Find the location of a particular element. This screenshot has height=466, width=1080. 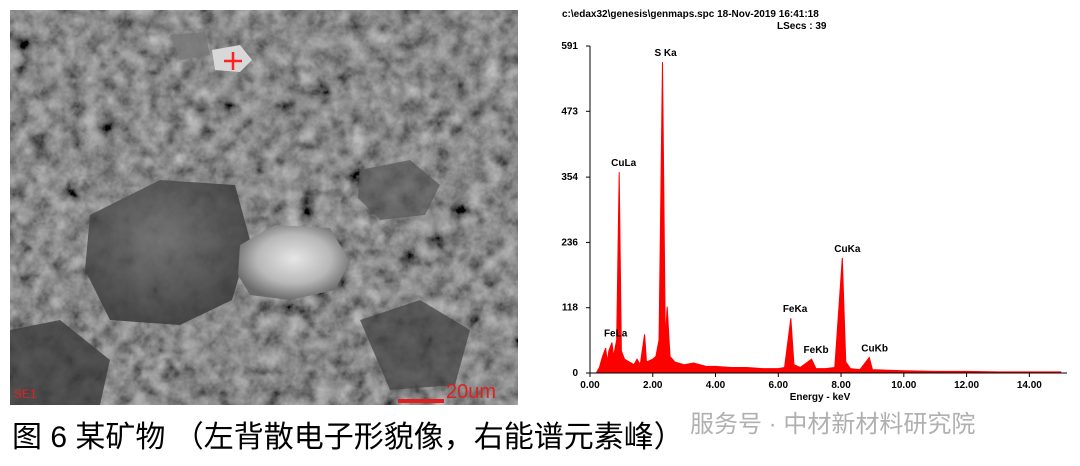

x-tick-label: 10.00 is located at coordinates (903, 385).